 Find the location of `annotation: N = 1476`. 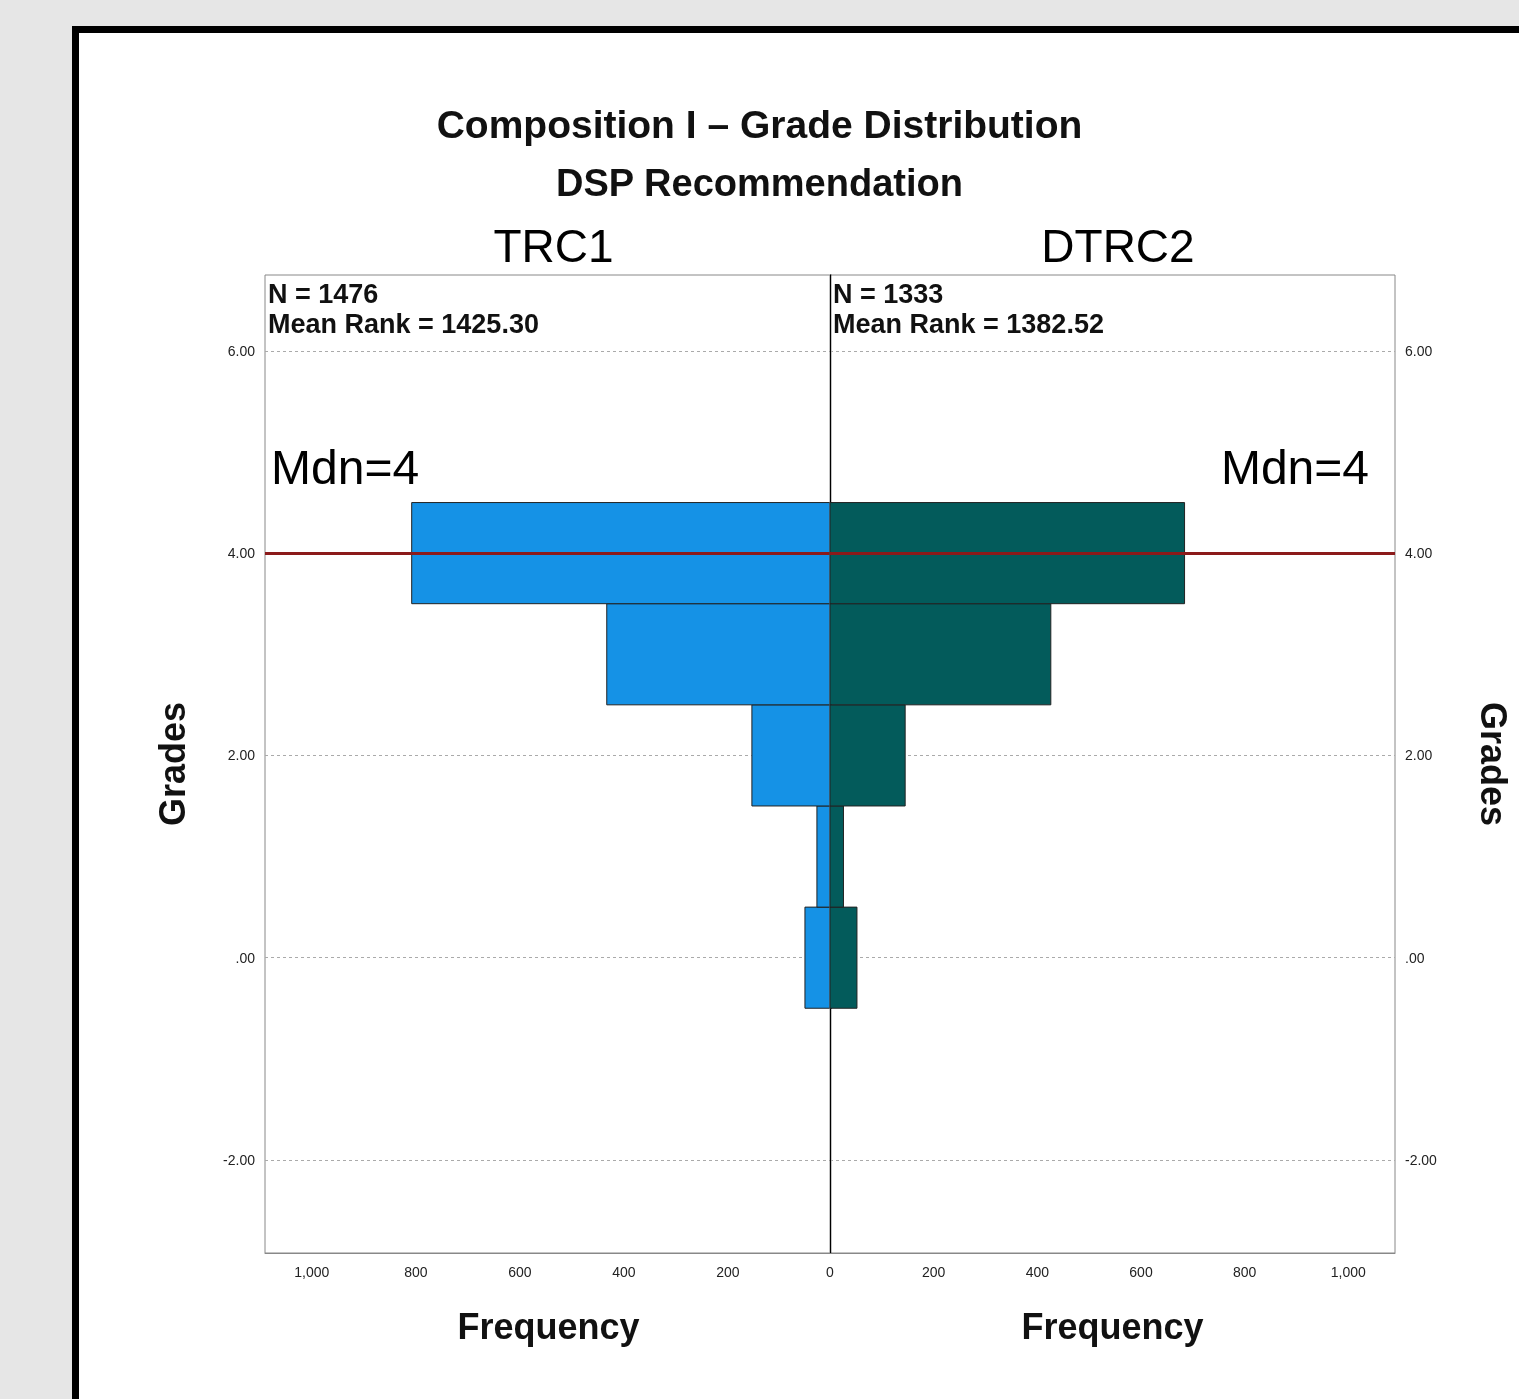

annotation: N = 1476 is located at coordinates (323, 293).